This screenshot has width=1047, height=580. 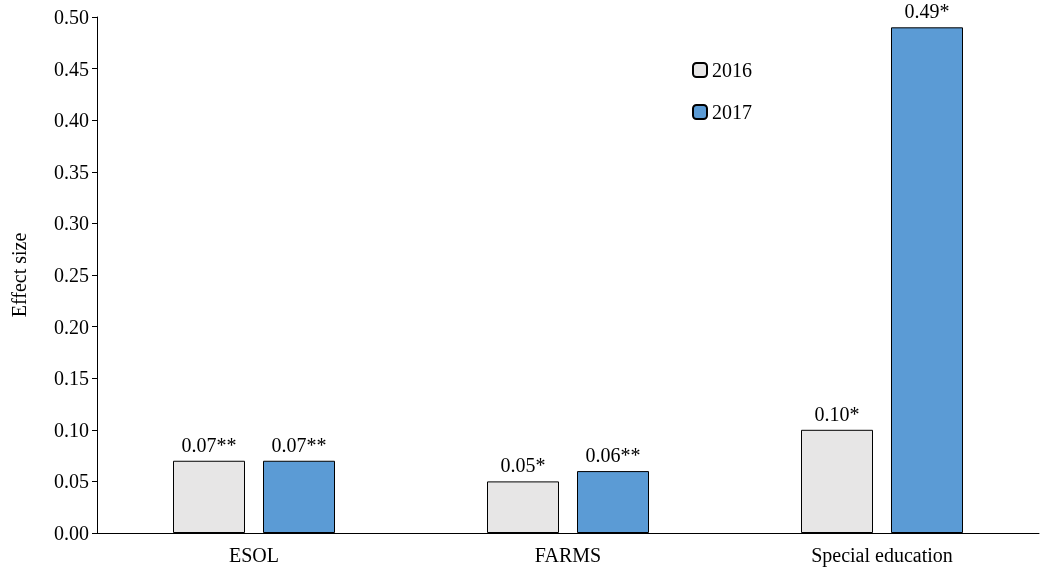 What do you see at coordinates (71, 429) in the screenshot?
I see `y-tick-label: 0.10` at bounding box center [71, 429].